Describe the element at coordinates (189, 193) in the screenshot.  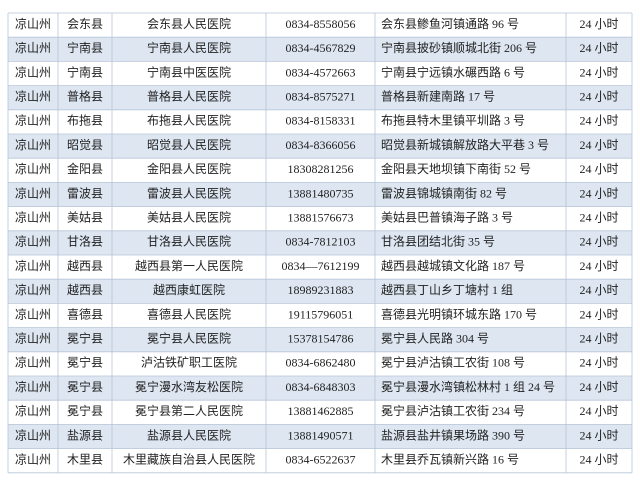
I see `cell: 雷波县人民医院` at that location.